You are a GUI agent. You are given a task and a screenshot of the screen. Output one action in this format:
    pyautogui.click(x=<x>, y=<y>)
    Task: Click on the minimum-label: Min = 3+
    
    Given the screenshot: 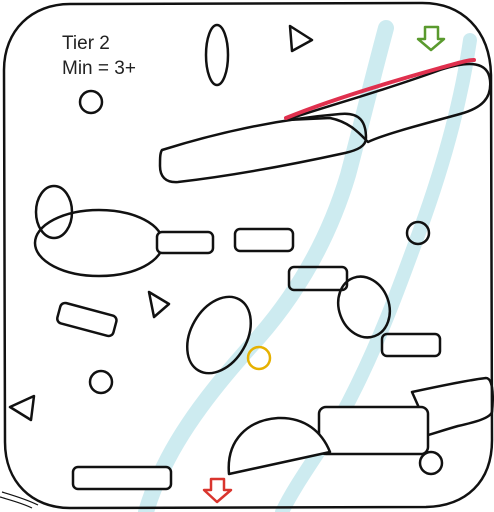 What is the action you would take?
    pyautogui.click(x=99, y=68)
    